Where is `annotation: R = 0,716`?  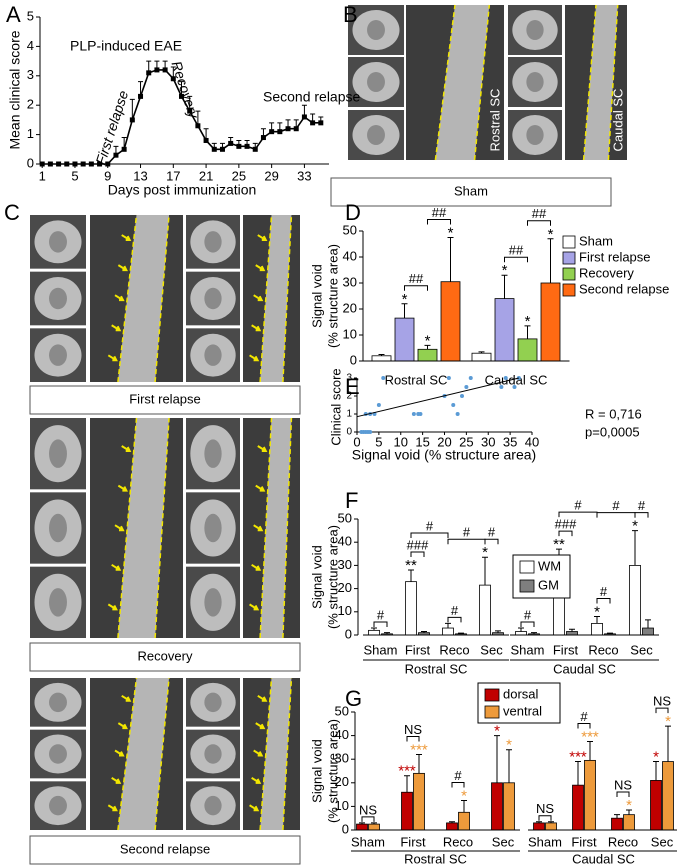 annotation: R = 0,716 is located at coordinates (613, 413).